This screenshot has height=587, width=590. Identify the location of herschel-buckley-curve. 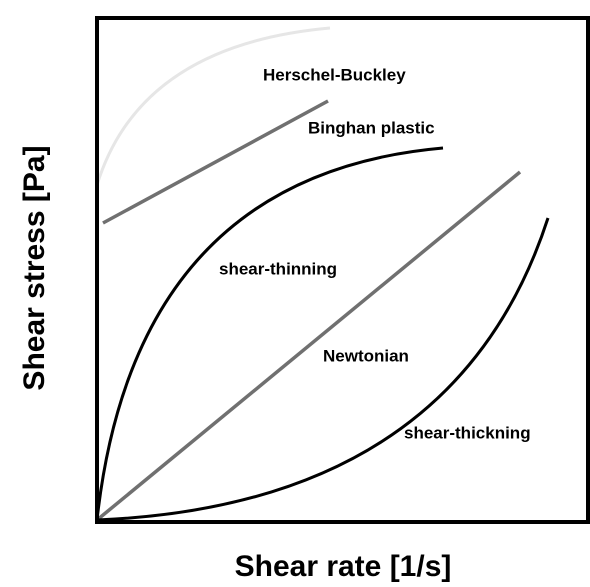
(213, 106).